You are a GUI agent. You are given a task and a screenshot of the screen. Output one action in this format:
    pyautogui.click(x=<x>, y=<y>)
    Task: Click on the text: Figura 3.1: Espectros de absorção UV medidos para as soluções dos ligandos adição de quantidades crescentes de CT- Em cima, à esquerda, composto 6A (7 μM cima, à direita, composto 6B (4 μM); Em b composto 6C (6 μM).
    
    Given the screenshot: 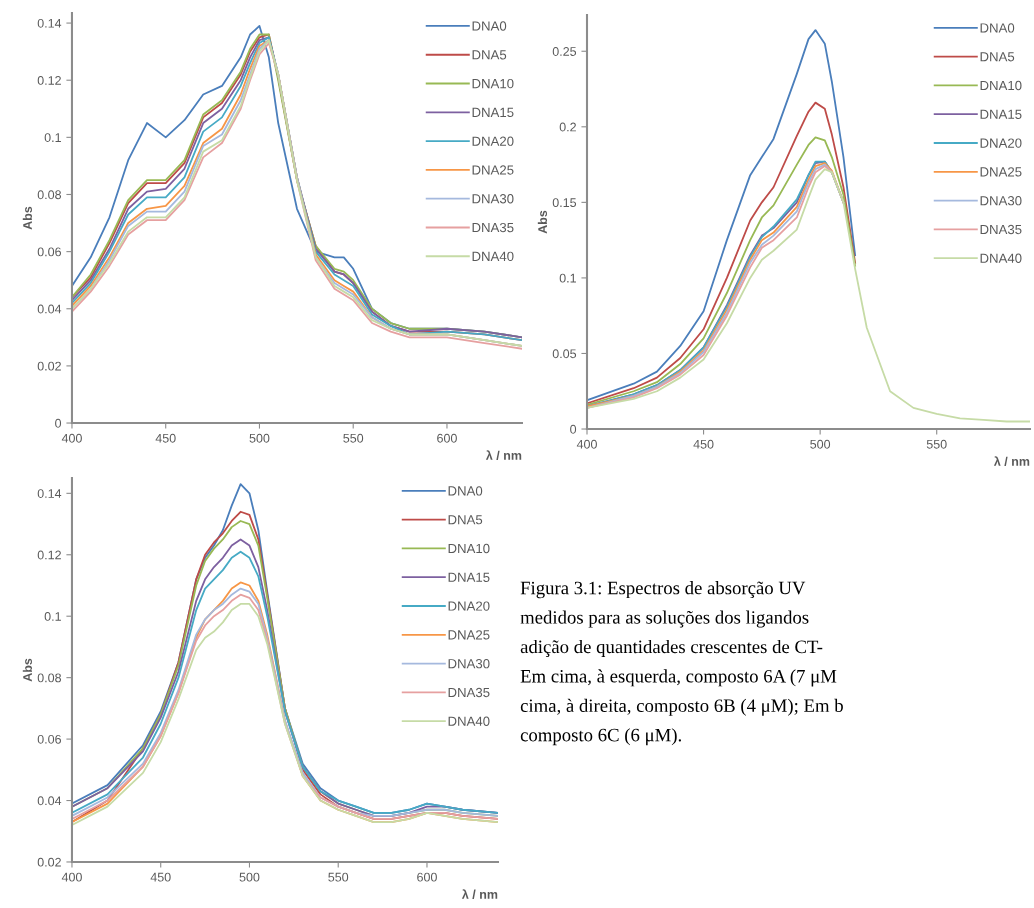 What is the action you would take?
    pyautogui.click(x=681, y=663)
    